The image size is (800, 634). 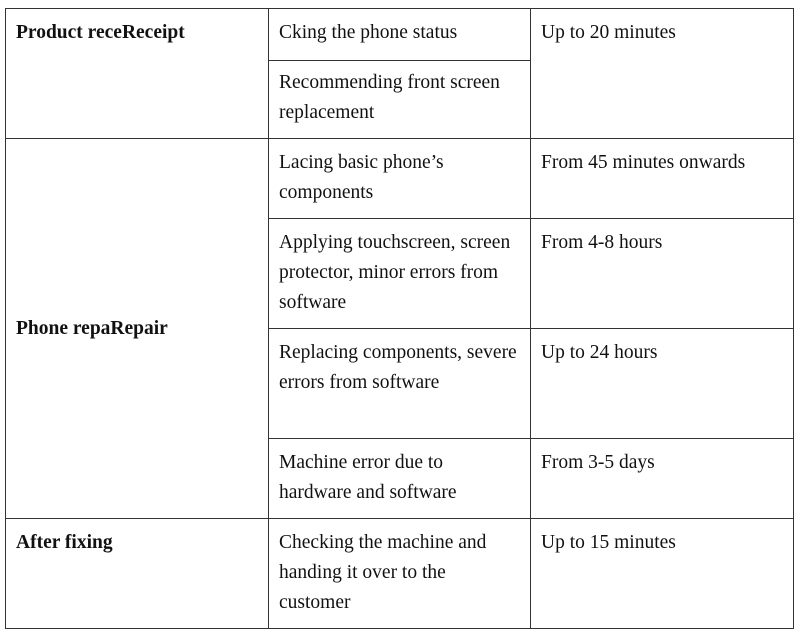 I want to click on time-cell: Up to 24 hours, so click(x=662, y=383).